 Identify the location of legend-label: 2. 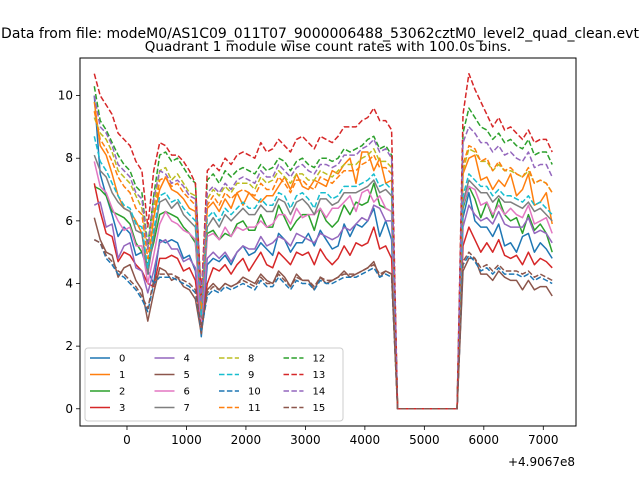
(122, 392).